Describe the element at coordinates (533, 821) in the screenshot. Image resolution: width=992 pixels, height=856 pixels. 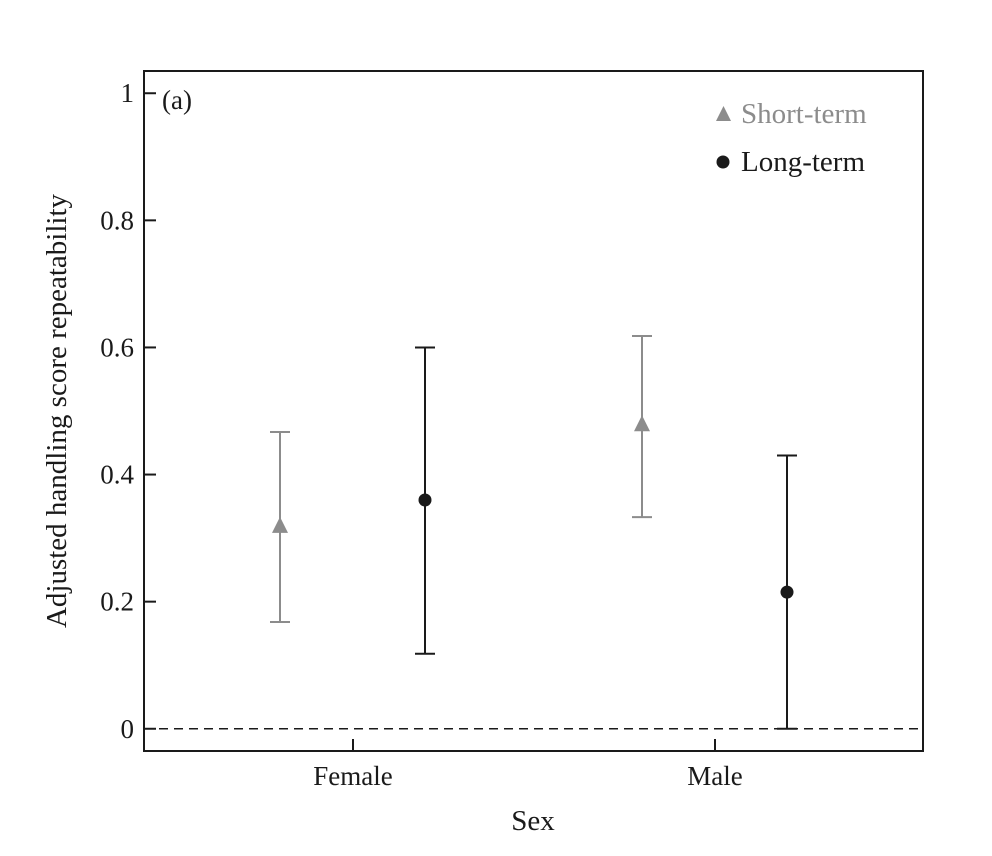
I see `x-axis-title: Sex` at that location.